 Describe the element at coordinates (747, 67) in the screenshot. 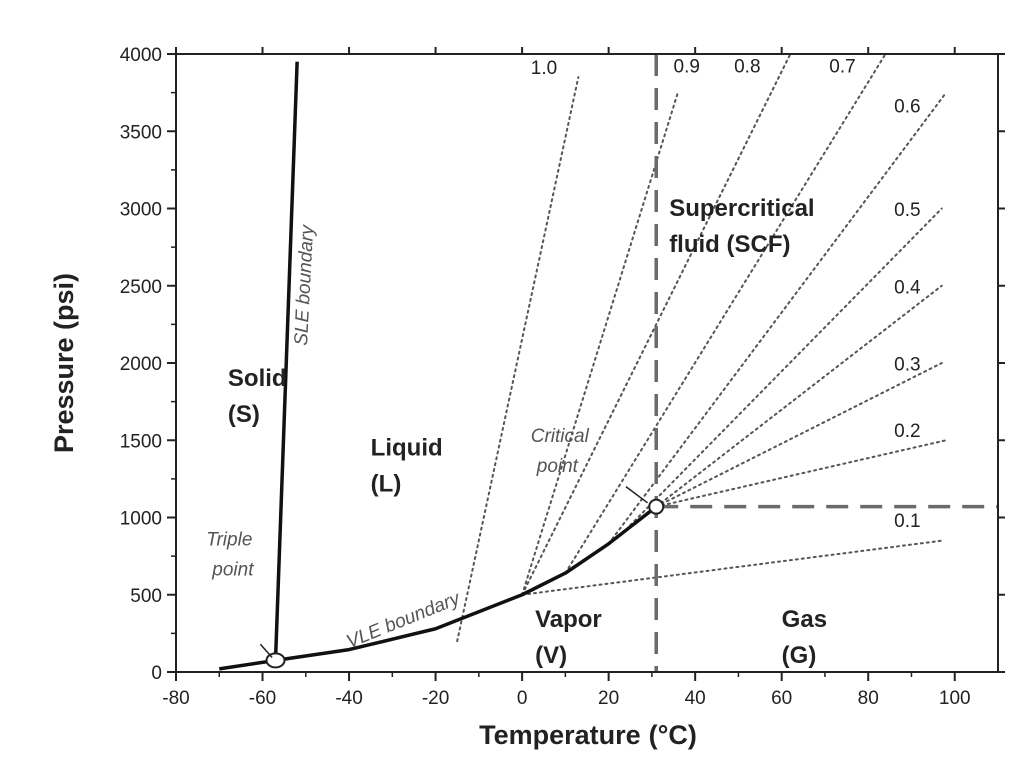

I see `isochore-label-0-8: 0.8` at that location.